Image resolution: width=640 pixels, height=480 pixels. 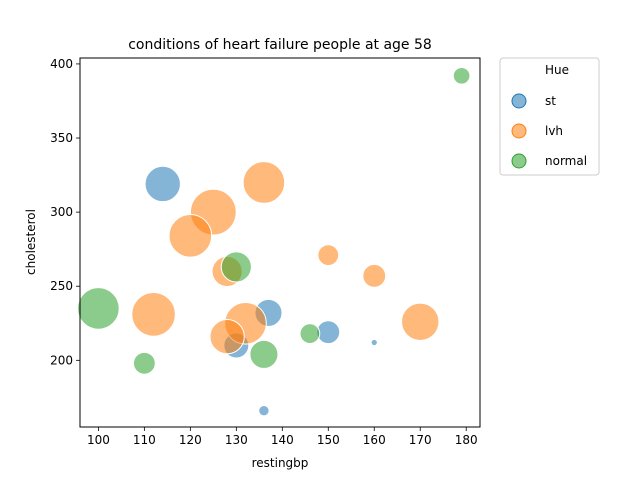 What do you see at coordinates (374, 440) in the screenshot?
I see `x-tick-label: 160` at bounding box center [374, 440].